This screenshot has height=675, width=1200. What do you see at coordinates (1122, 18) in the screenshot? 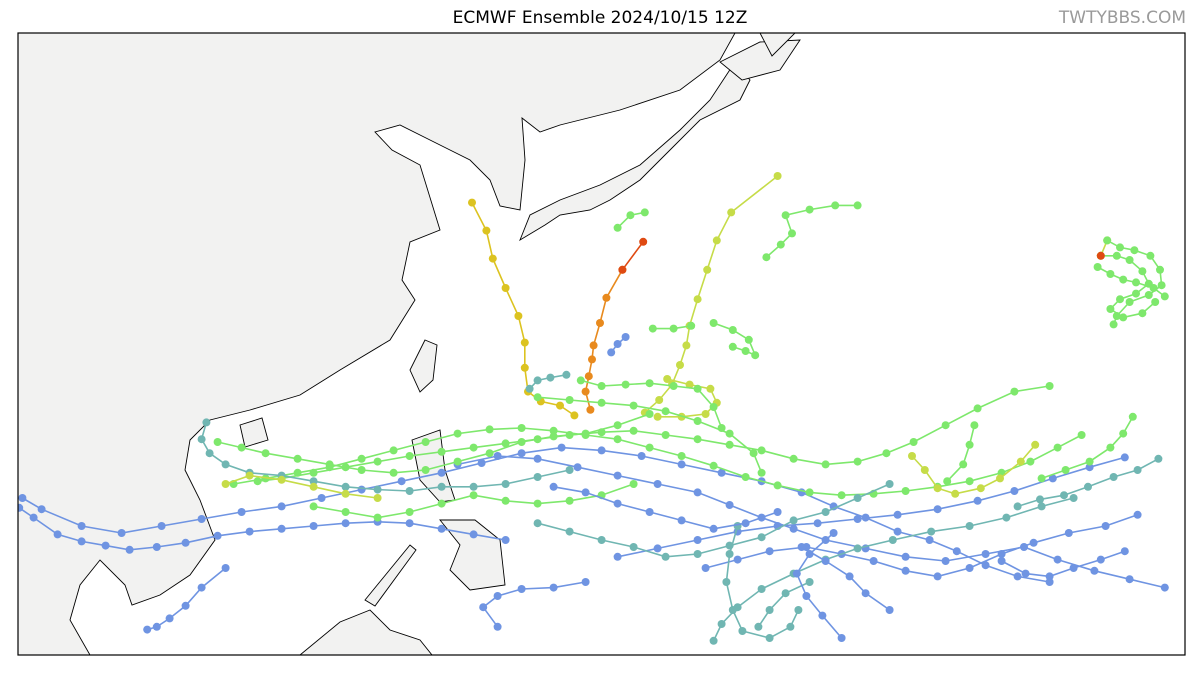
I see `watermark: TWTYBBS.COM` at bounding box center [1122, 18].